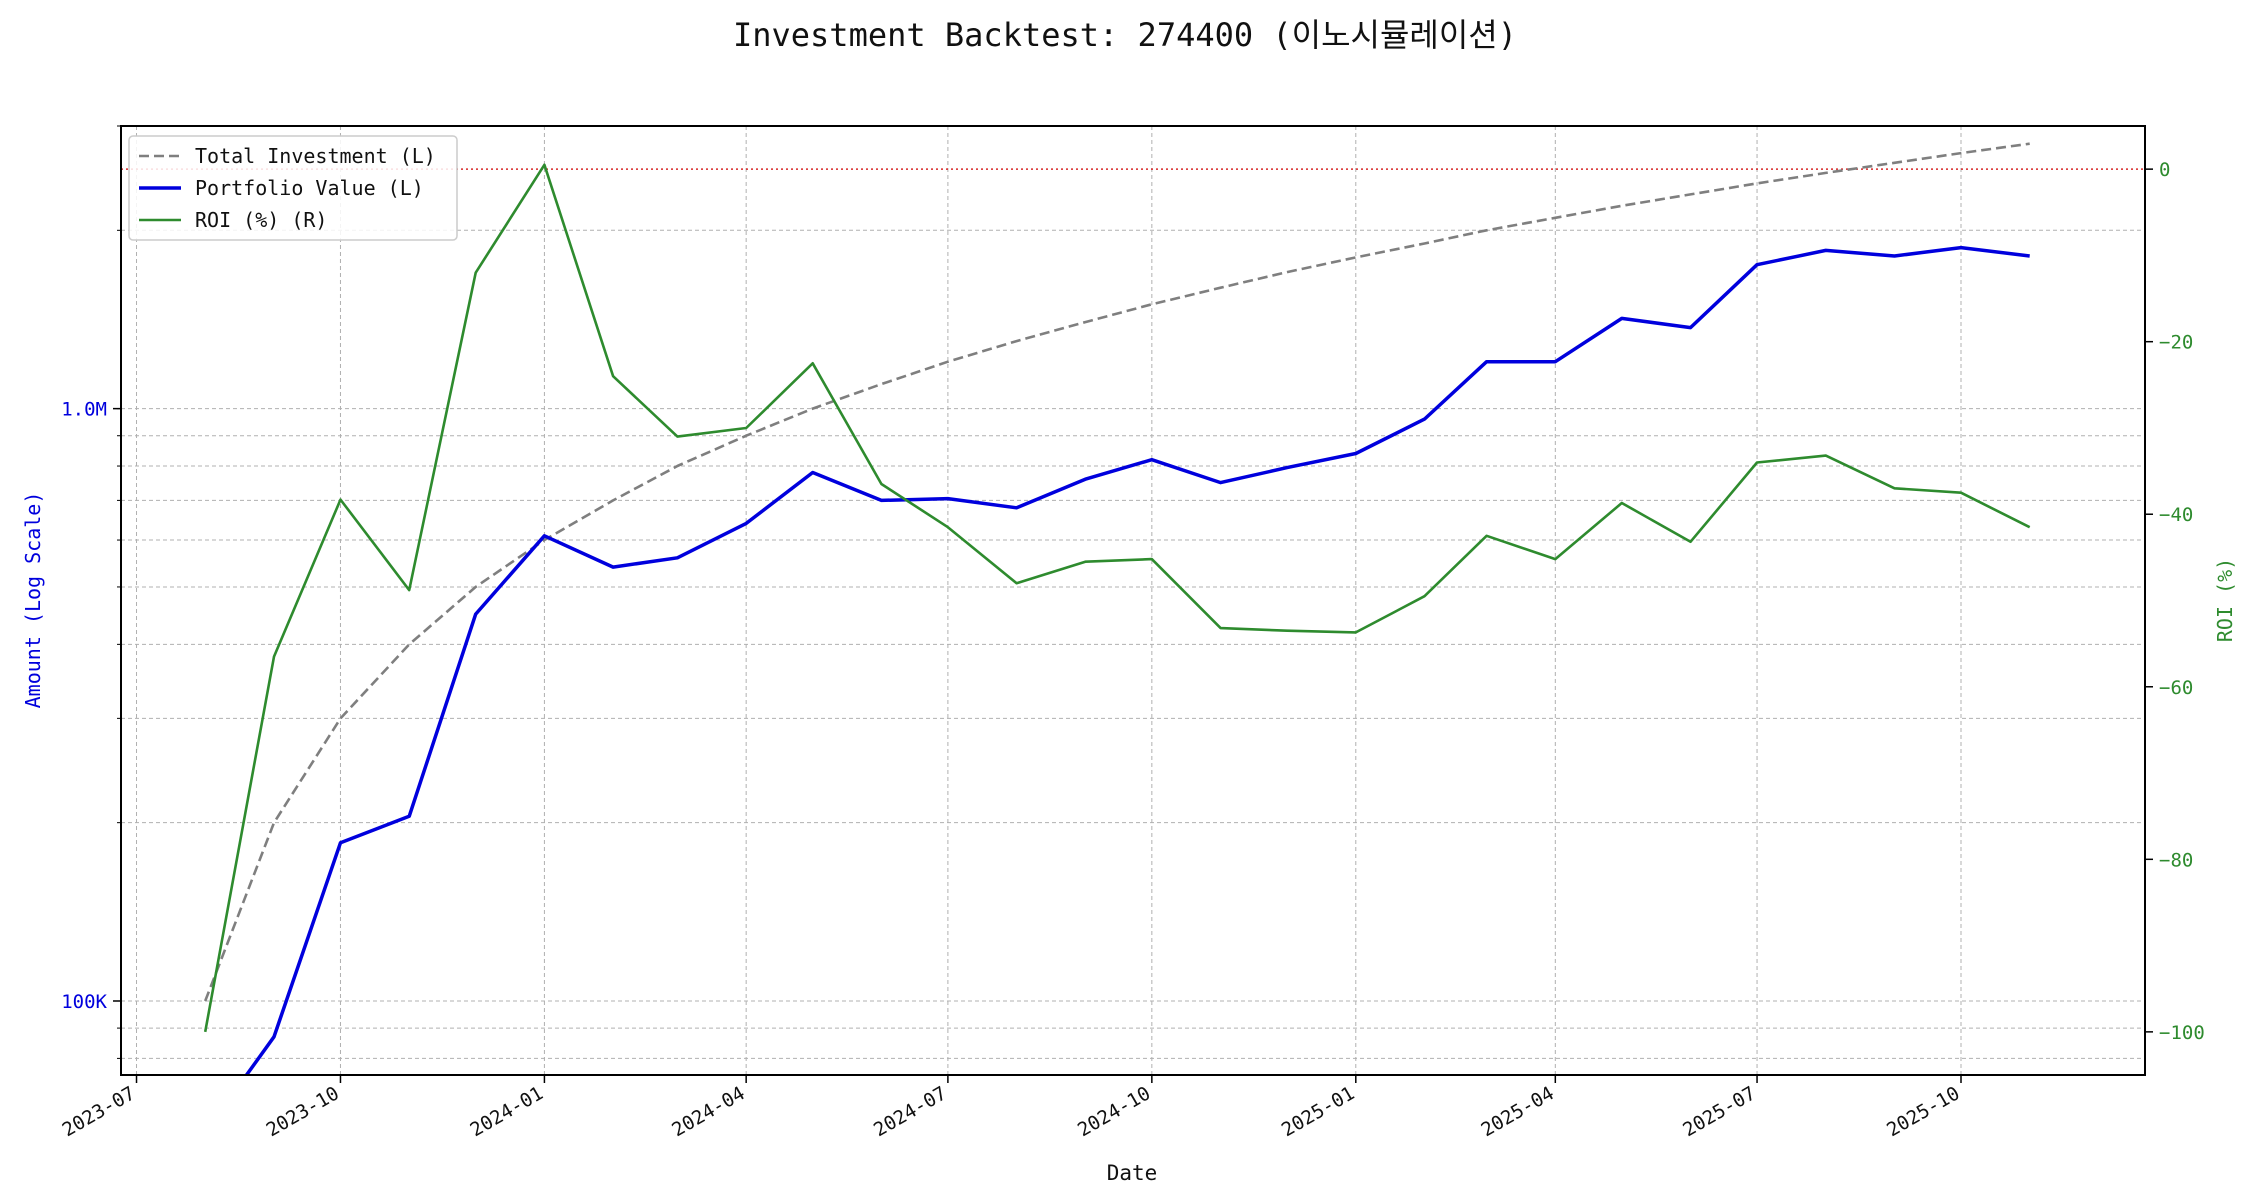  What do you see at coordinates (1125, 35) in the screenshot?
I see `chart-title: Investment Backtest: 274400 (이노시뮬레이션)` at bounding box center [1125, 35].